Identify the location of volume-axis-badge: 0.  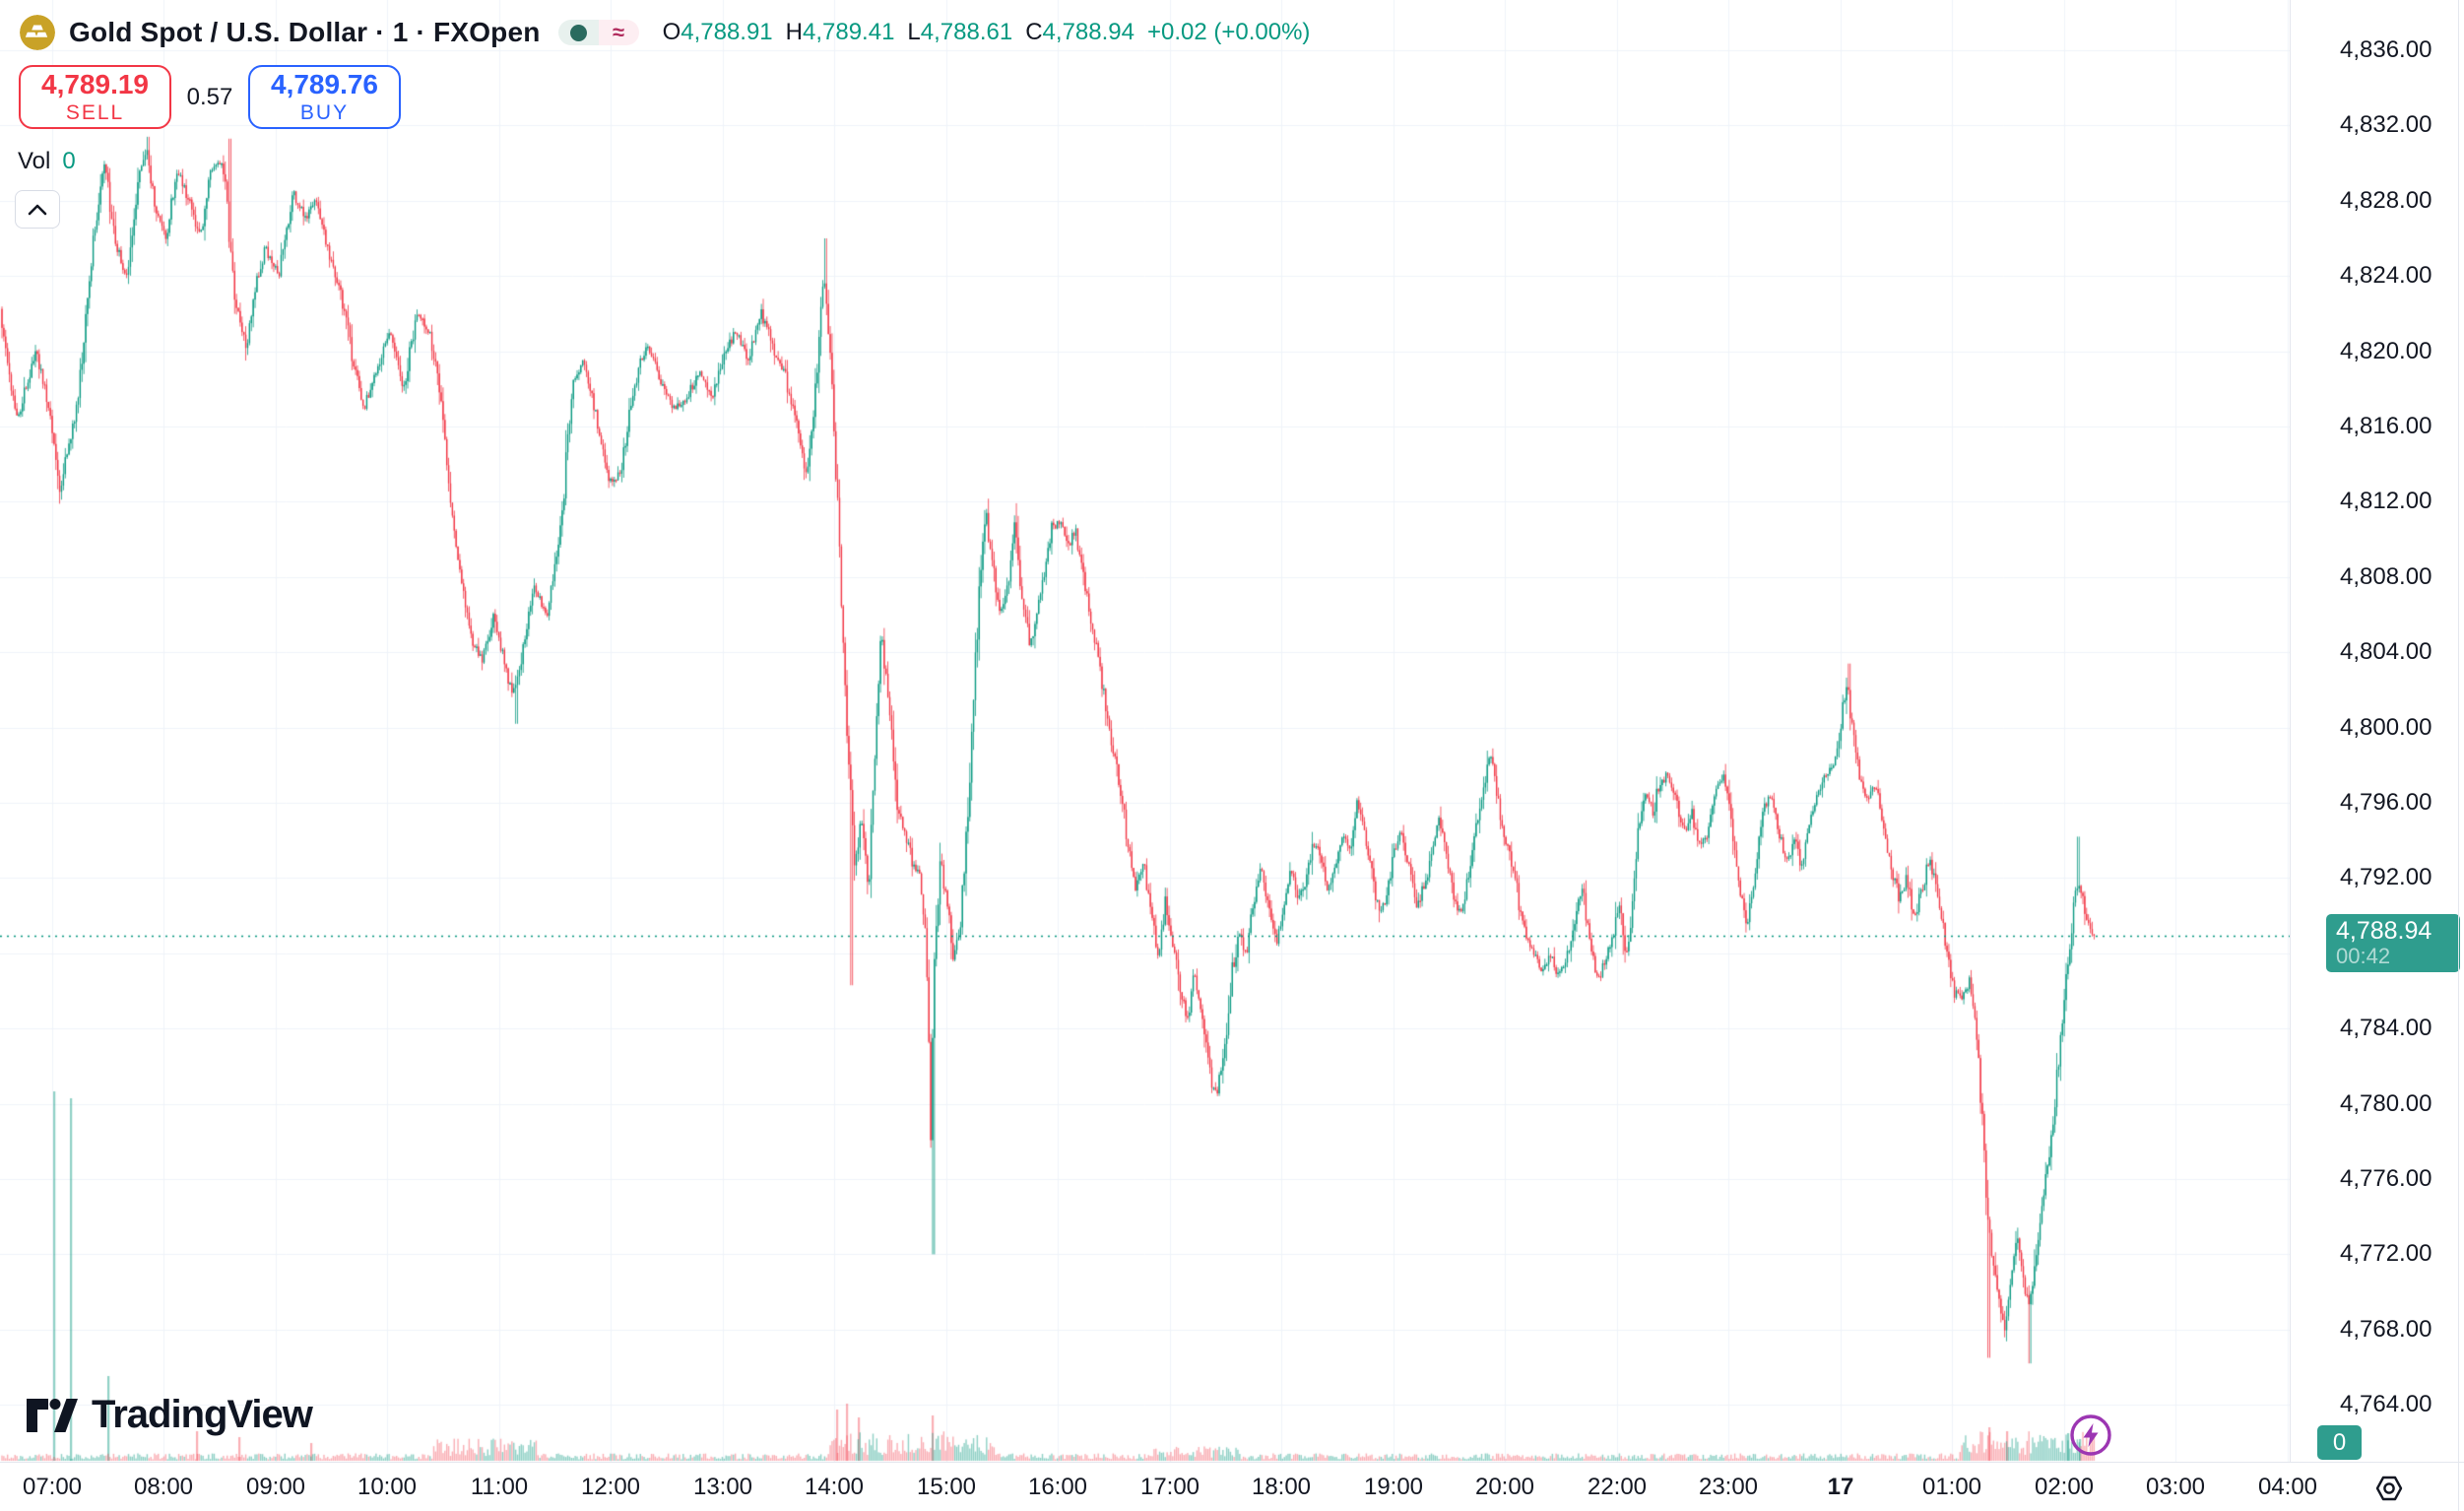
(2339, 1442).